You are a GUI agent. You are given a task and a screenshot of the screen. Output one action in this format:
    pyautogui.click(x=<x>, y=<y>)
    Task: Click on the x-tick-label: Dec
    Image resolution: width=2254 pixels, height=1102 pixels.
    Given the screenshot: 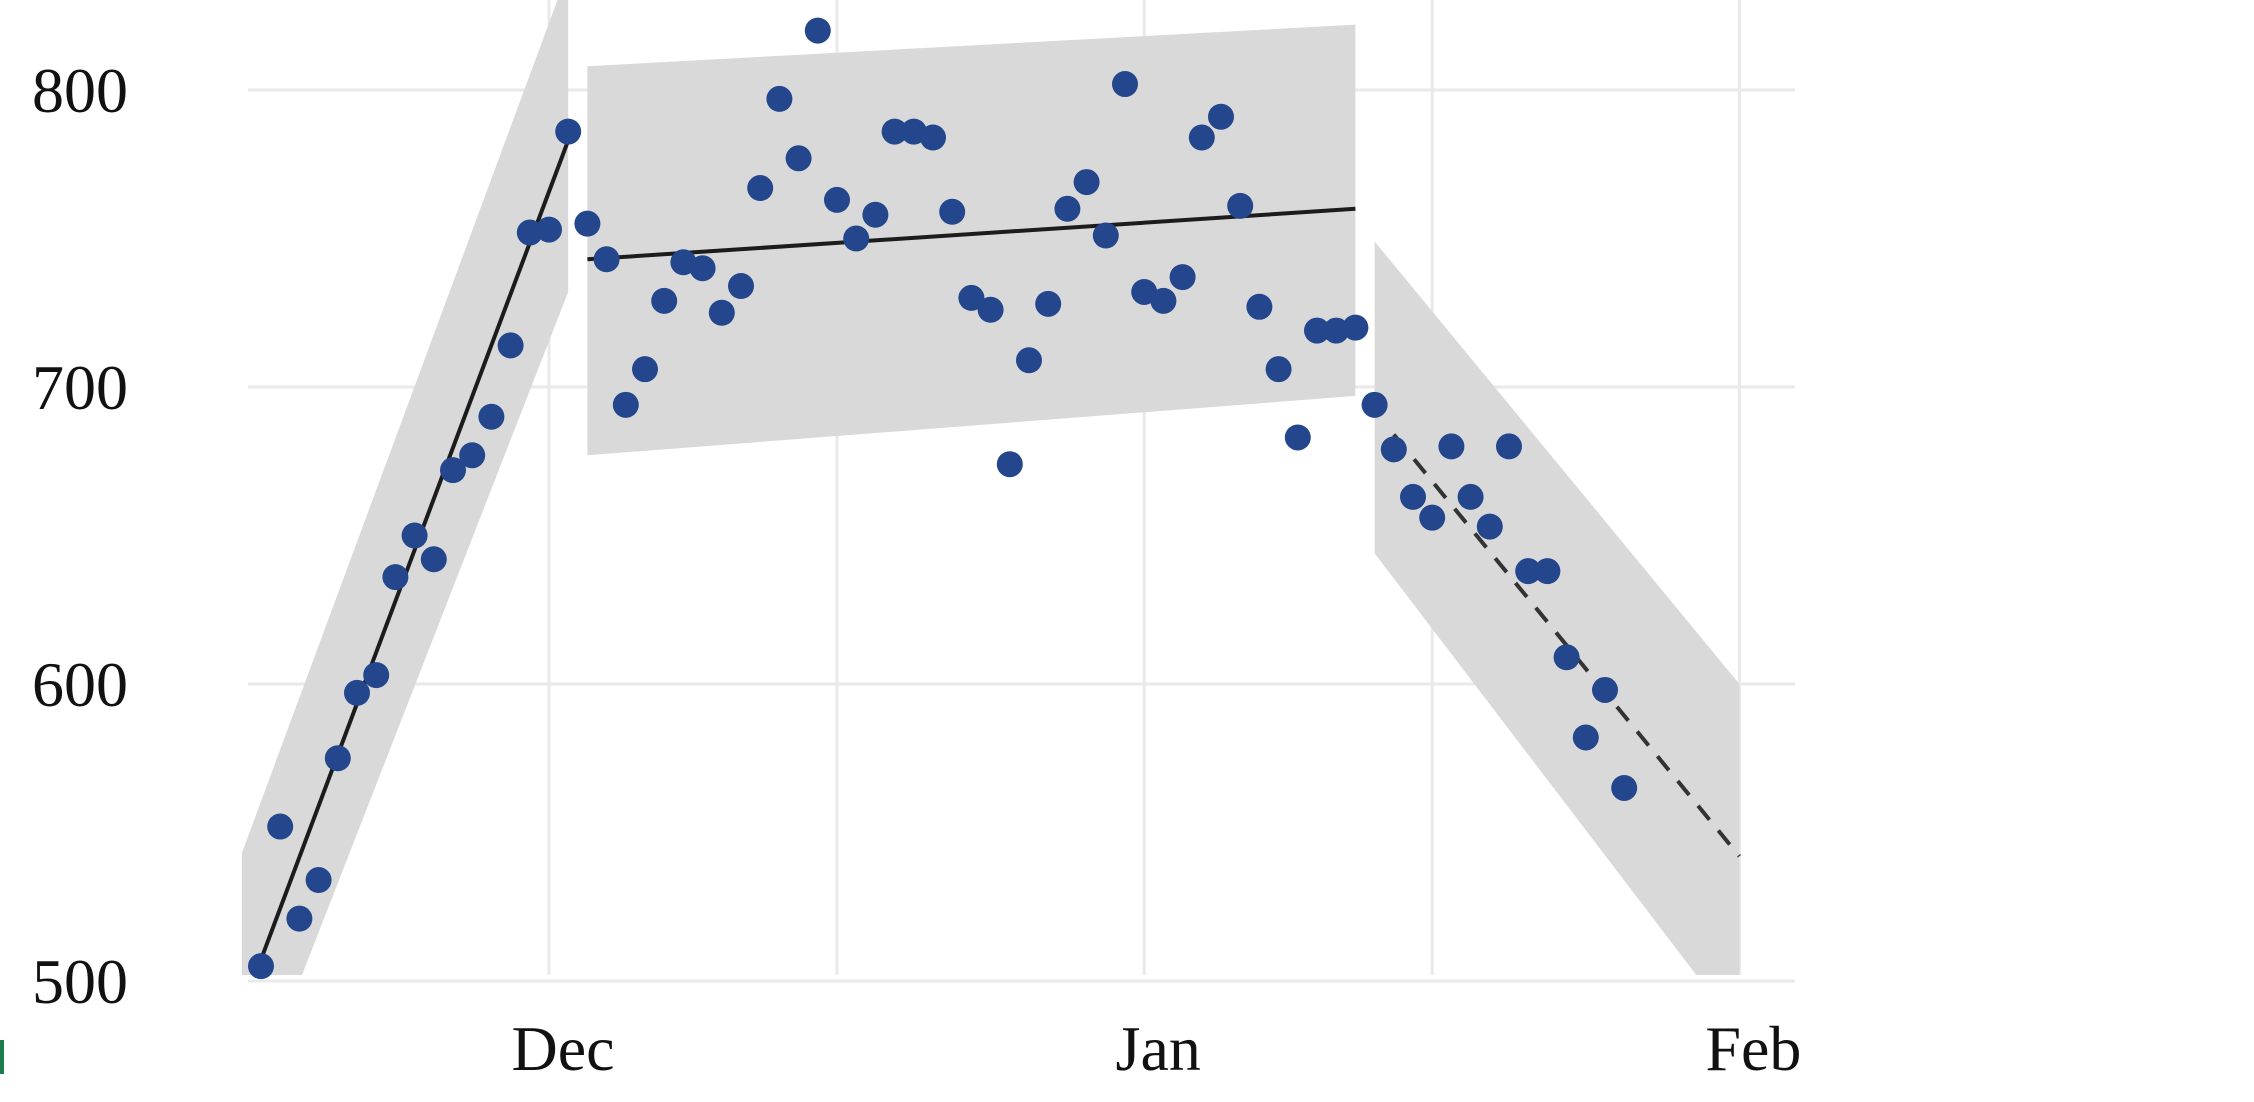 What is the action you would take?
    pyautogui.click(x=562, y=1048)
    